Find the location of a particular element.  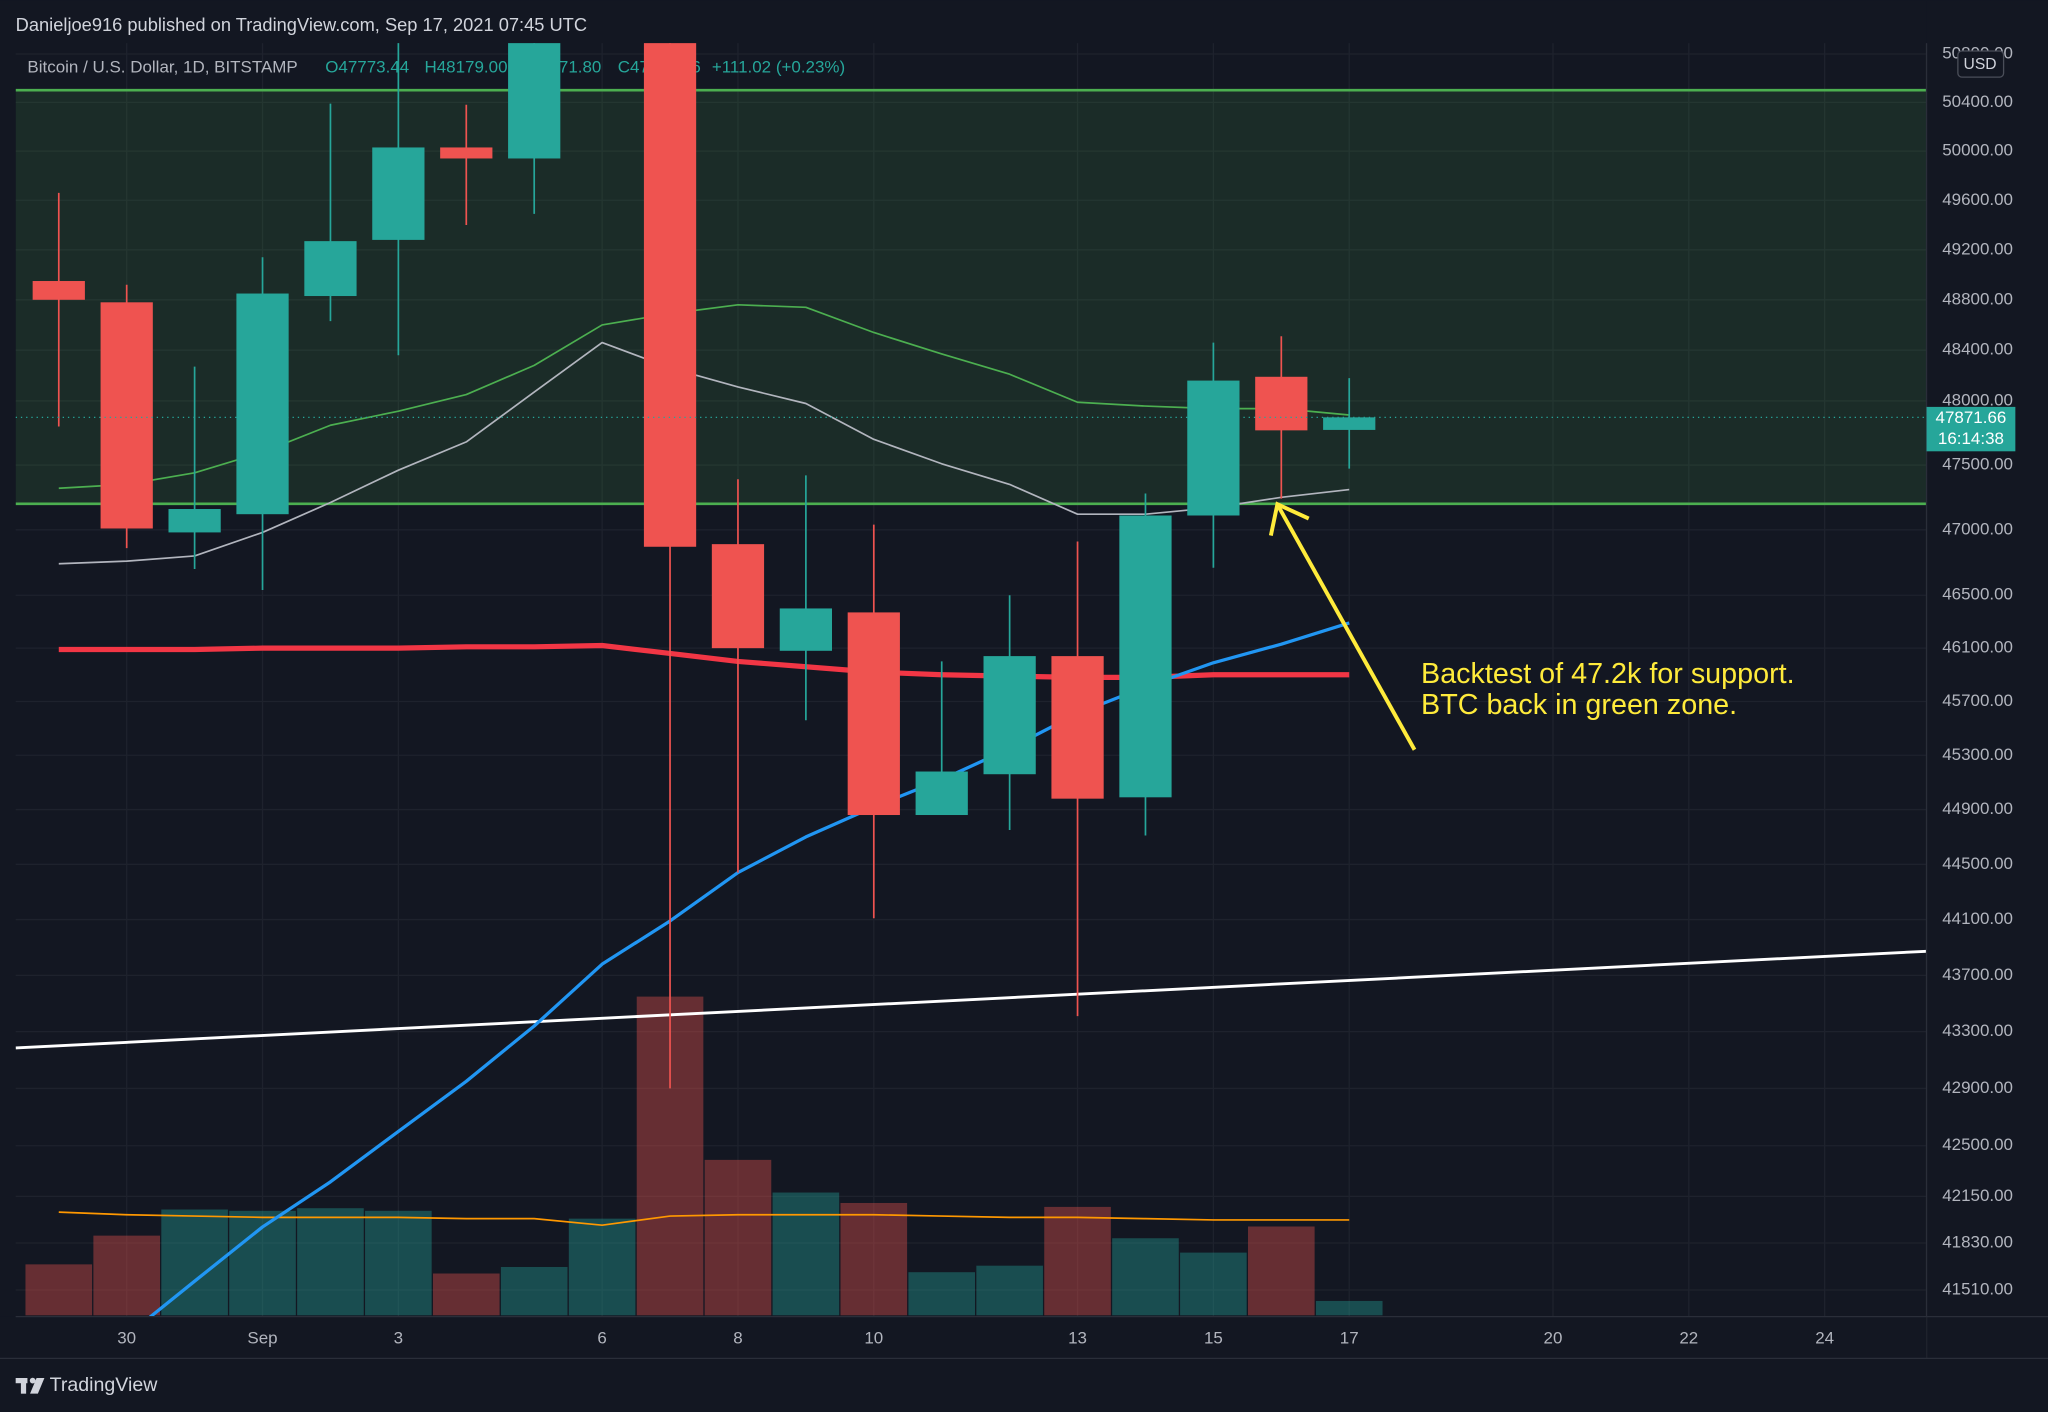

time-axis is located at coordinates (963, 1337).